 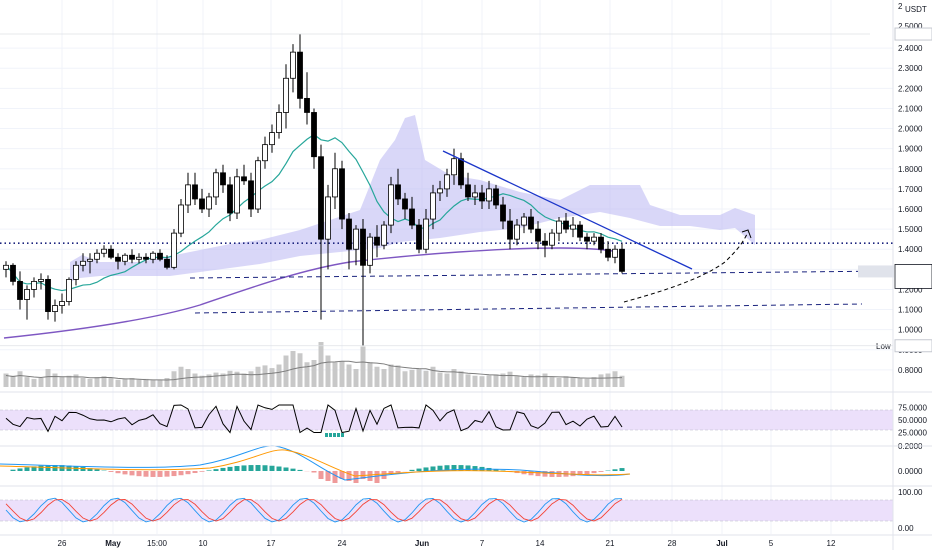 I want to click on rsi-tick-label: 25.0000, so click(x=912, y=433).